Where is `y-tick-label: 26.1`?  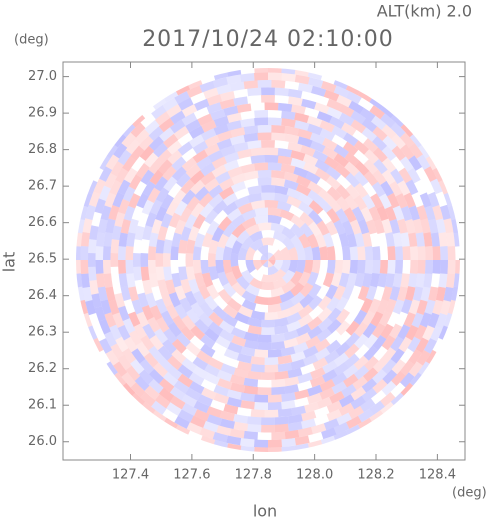 y-tick-label: 26.1 is located at coordinates (42, 405).